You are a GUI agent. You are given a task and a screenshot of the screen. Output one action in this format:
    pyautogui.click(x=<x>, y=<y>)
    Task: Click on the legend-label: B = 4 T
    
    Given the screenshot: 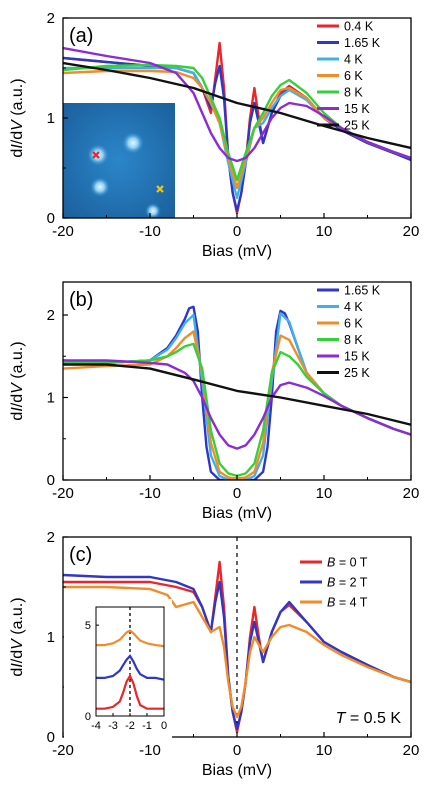 What is the action you would take?
    pyautogui.click(x=347, y=603)
    